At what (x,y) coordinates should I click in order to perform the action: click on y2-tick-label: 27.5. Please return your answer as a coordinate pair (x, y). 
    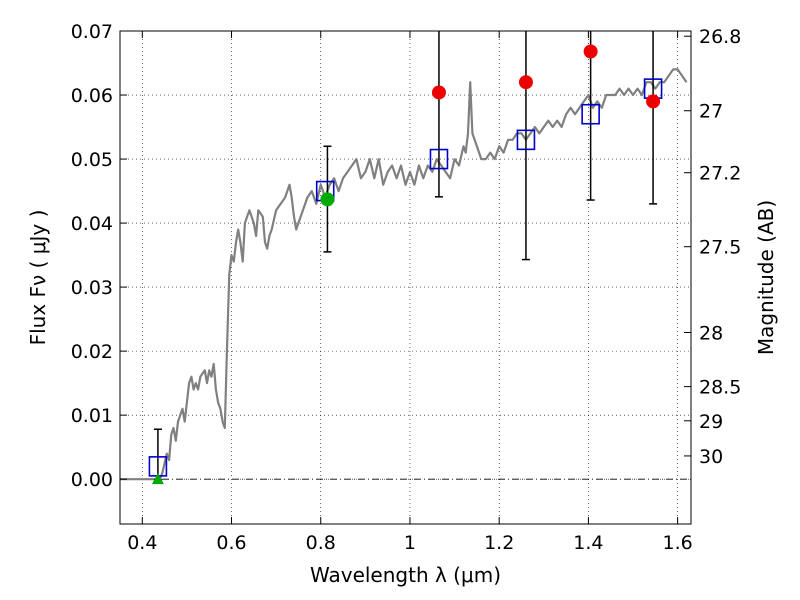
    Looking at the image, I should click on (720, 248).